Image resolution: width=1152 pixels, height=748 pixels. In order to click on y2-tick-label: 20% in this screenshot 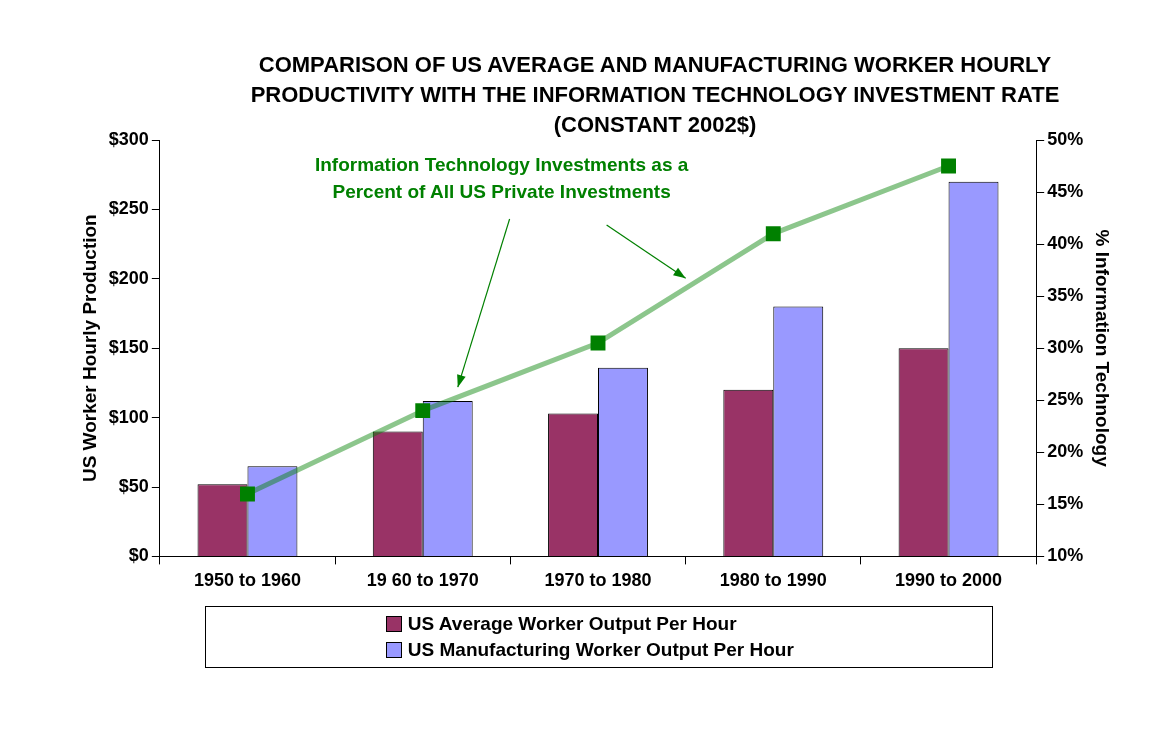, I will do `click(1065, 451)`.